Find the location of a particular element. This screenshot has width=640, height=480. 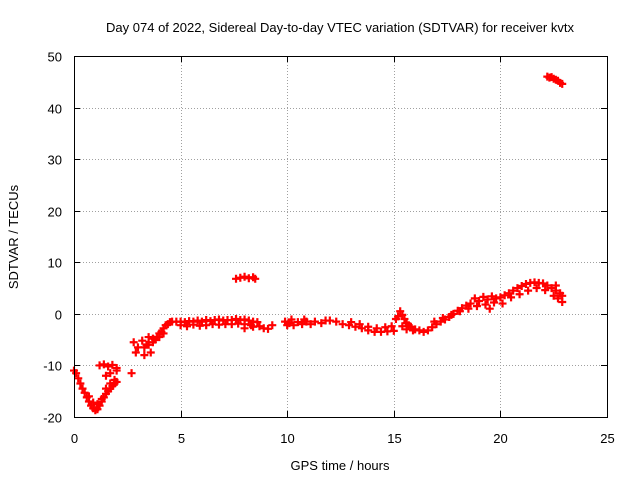

y-tick-label: 0 is located at coordinates (58, 315).